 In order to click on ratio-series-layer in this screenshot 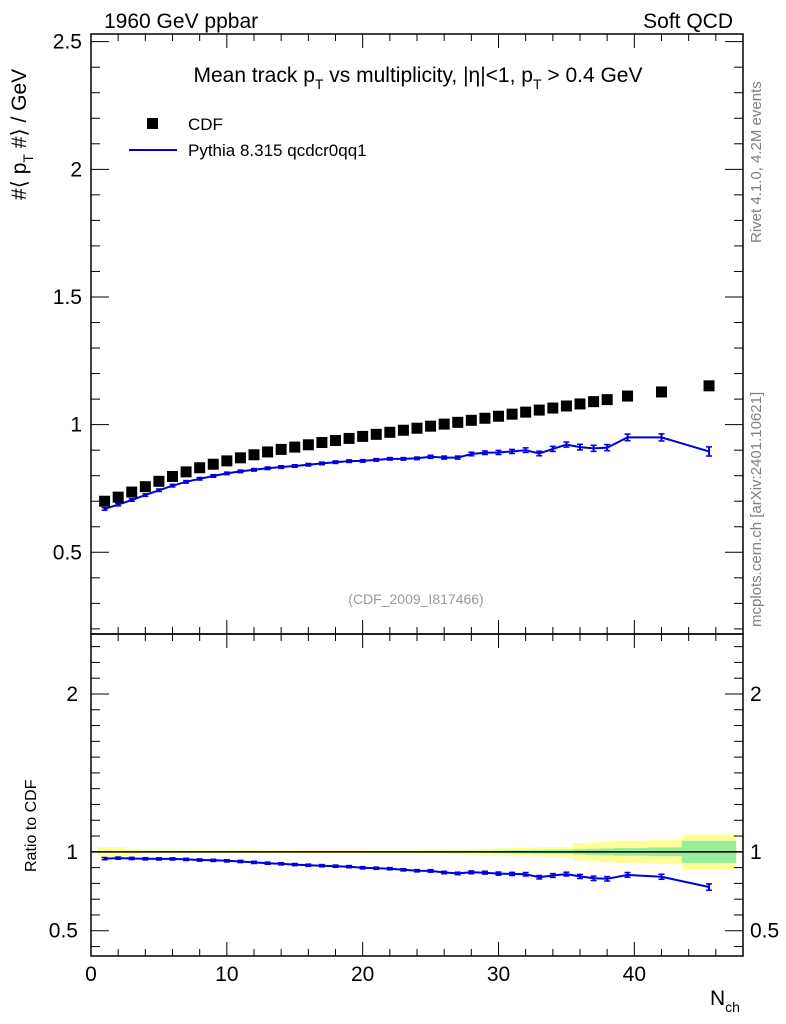, I will do `click(407, 873)`.